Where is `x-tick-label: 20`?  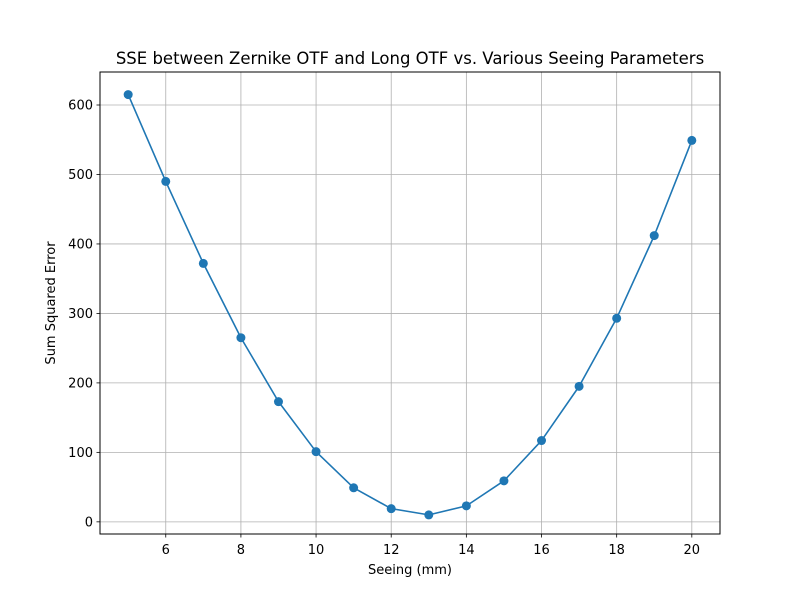
x-tick-label: 20 is located at coordinates (692, 550).